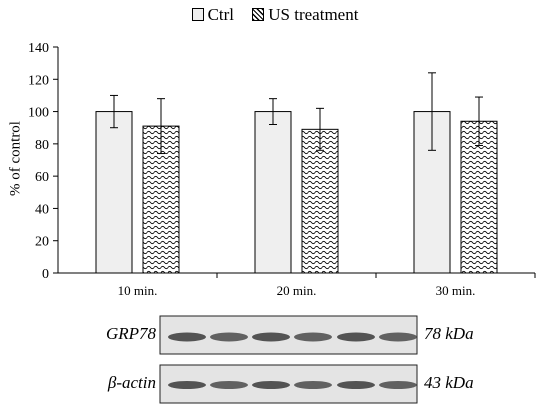 The height and width of the screenshot is (412, 550). I want to click on blot-protein-label-grp78: GRP78, so click(130, 333).